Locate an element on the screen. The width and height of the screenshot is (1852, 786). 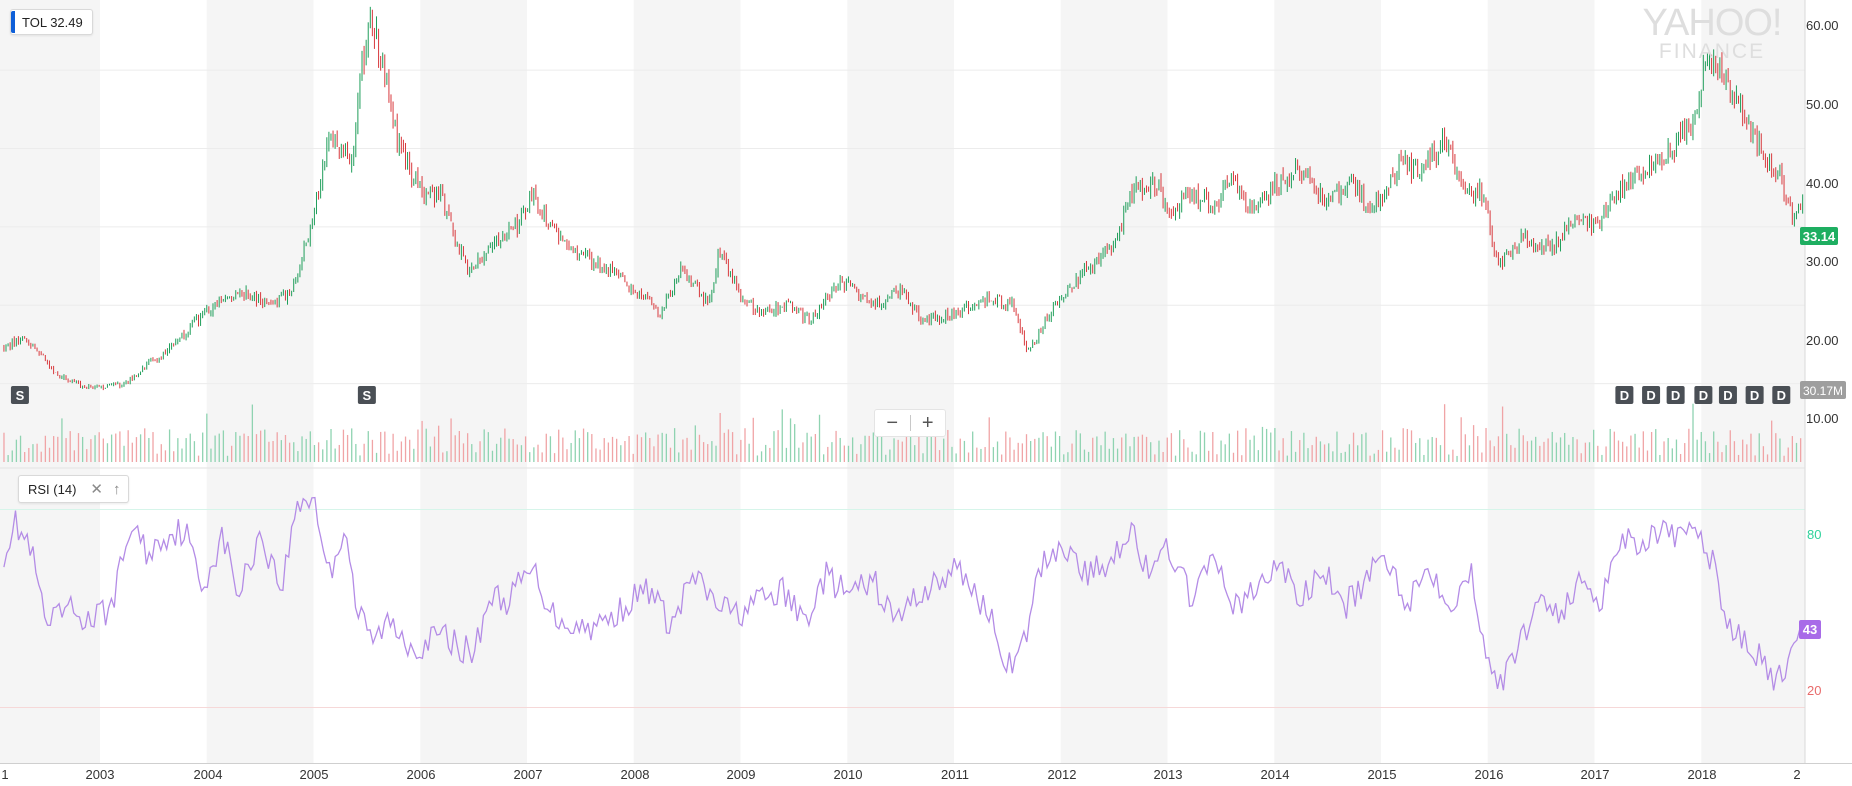
close-icon: ✕ is located at coordinates (96, 489).